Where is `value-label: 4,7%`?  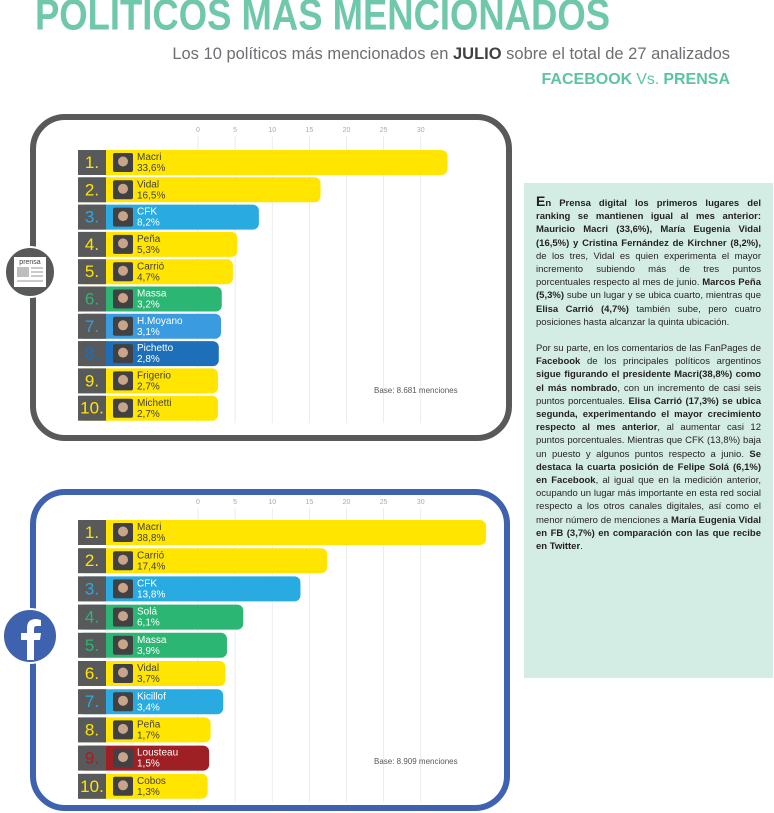
value-label: 4,7% is located at coordinates (148, 277).